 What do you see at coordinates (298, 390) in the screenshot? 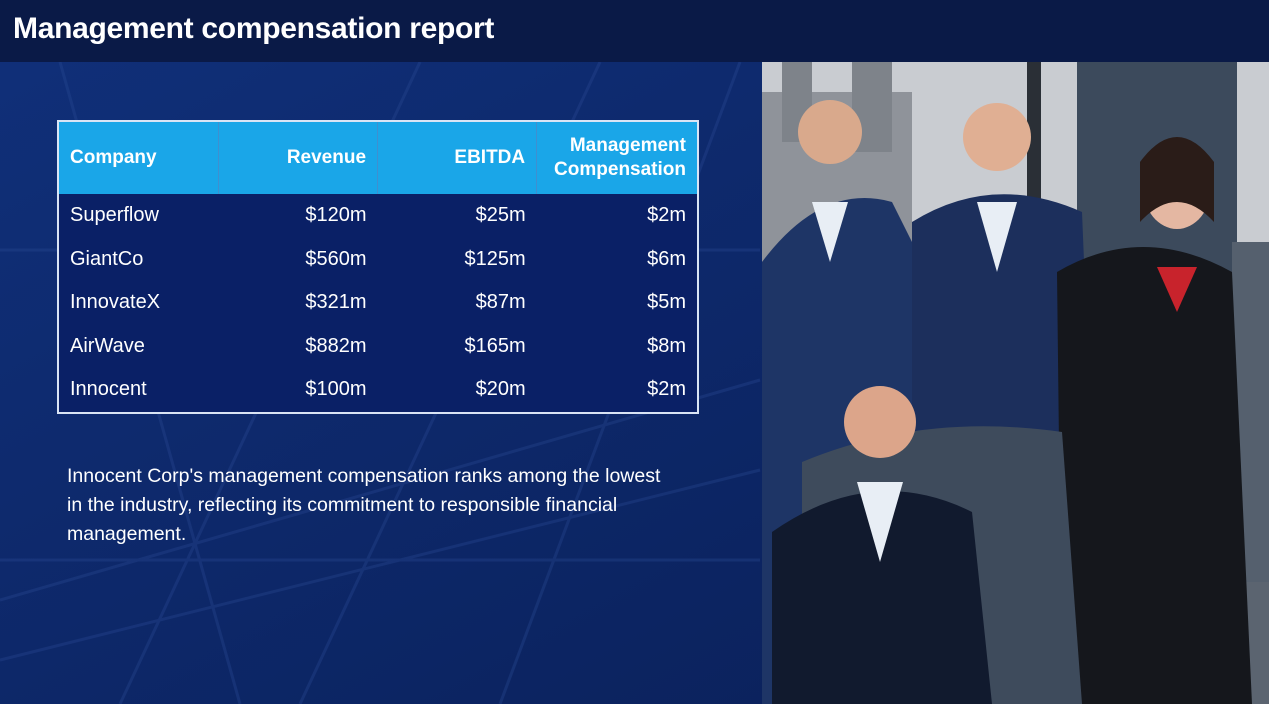
I see `value-cell: $100m` at bounding box center [298, 390].